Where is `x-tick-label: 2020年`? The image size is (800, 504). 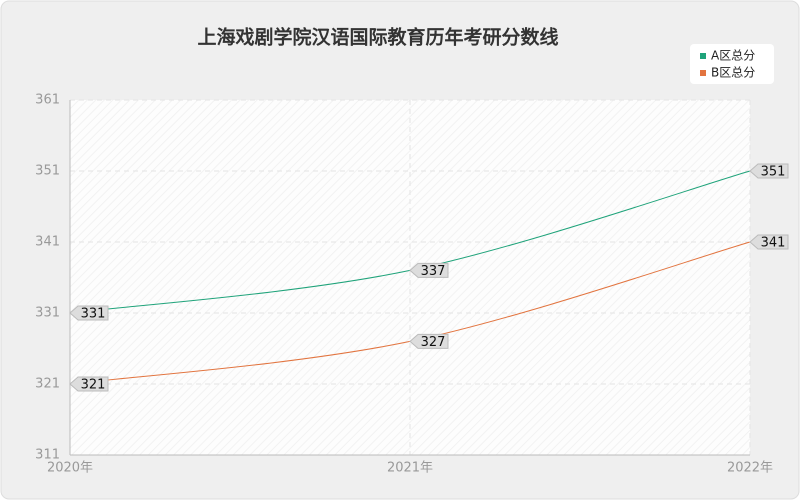 x-tick-label: 2020年 is located at coordinates (70, 468).